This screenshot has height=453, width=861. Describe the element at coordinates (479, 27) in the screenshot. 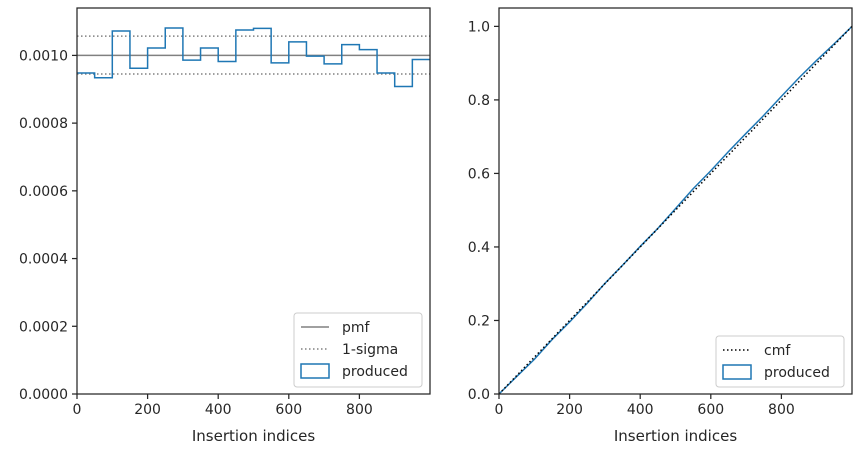

I see `y-tick-label: 1.0` at that location.